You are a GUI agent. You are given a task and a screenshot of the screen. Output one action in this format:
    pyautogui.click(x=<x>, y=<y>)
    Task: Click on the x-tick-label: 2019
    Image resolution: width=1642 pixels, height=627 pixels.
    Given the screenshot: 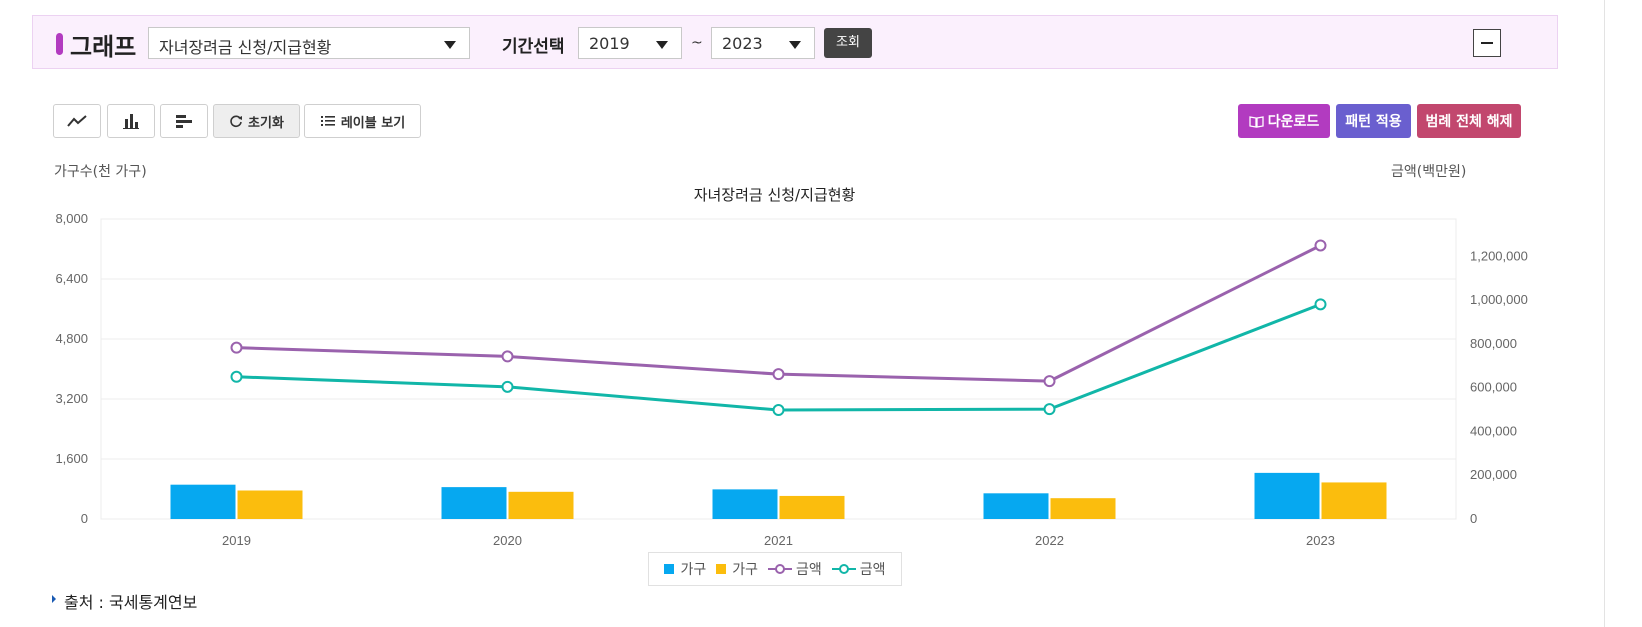 What is the action you would take?
    pyautogui.click(x=236, y=540)
    